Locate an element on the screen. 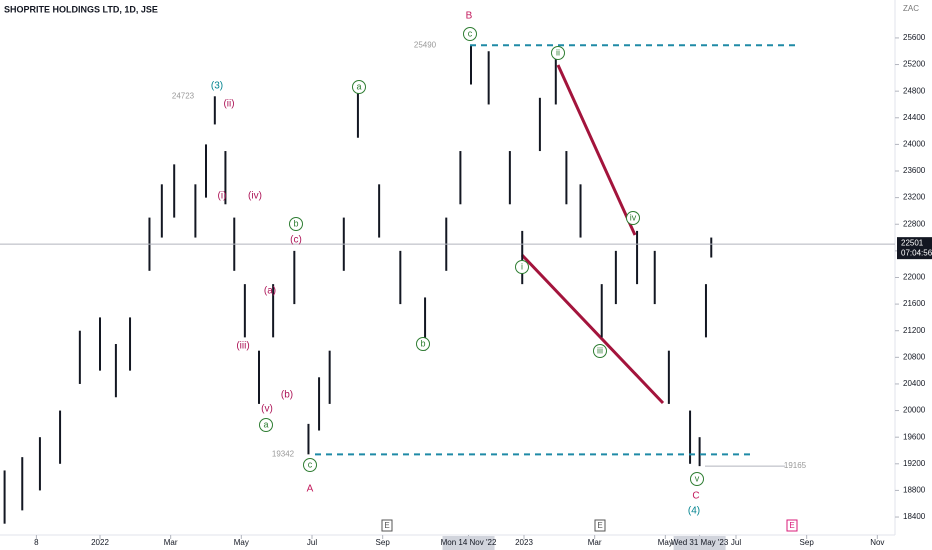 The image size is (932, 550). wave-label: (c) is located at coordinates (296, 240).